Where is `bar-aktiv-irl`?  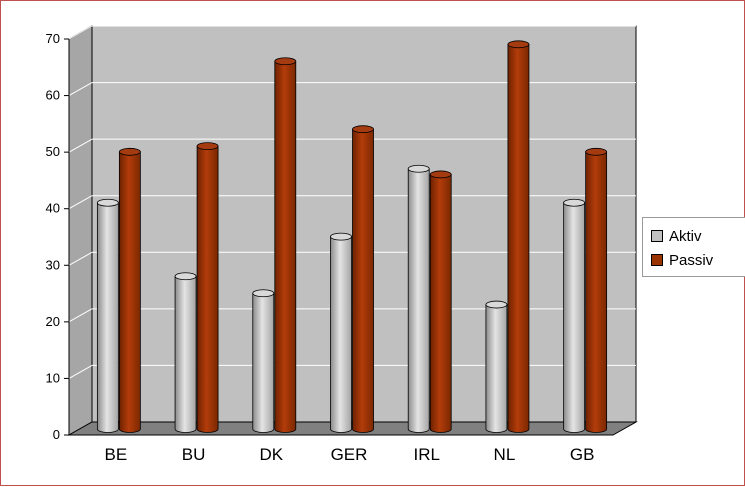
bar-aktiv-irl is located at coordinates (418, 300).